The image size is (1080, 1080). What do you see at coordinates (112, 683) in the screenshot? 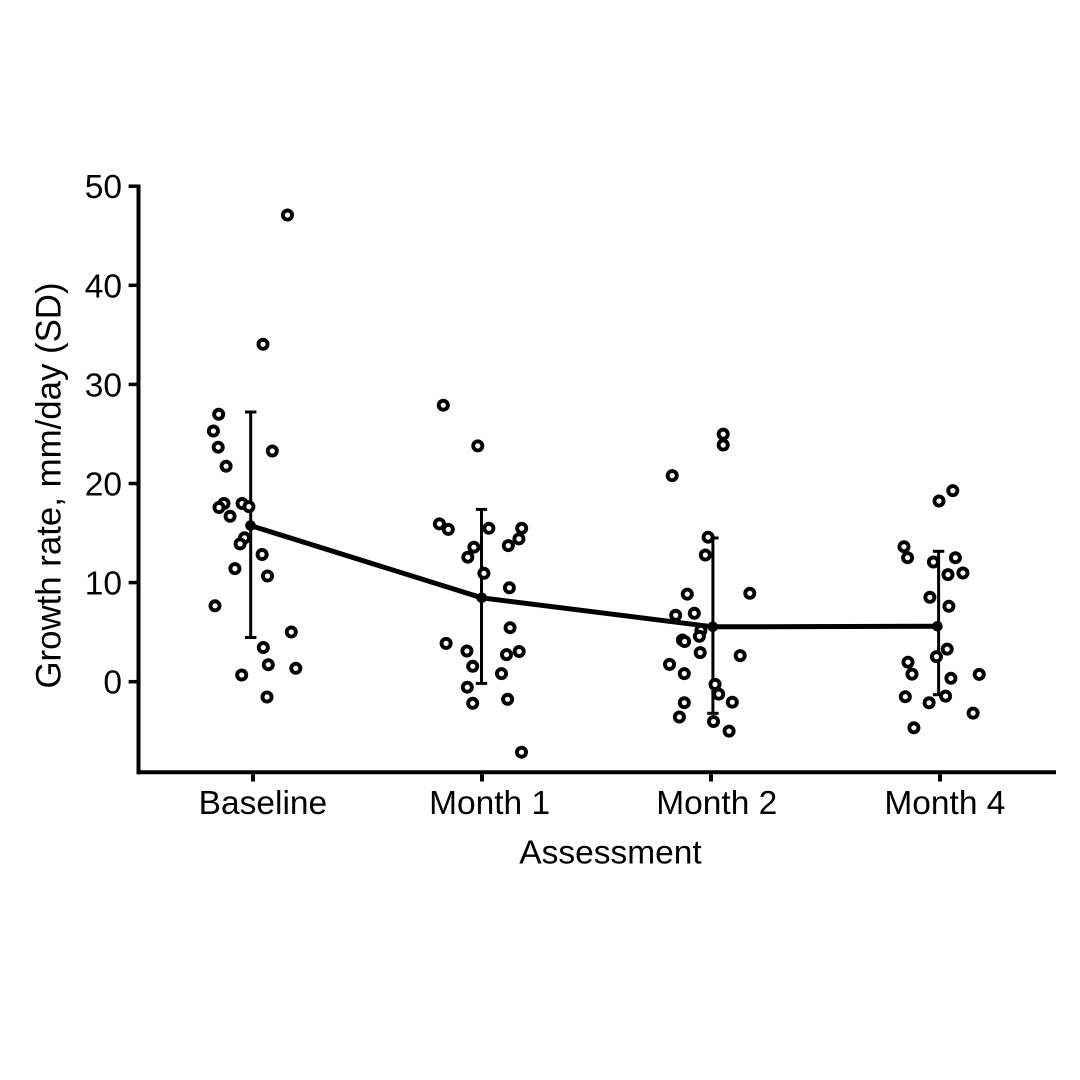
I see `svg-text: 0` at bounding box center [112, 683].